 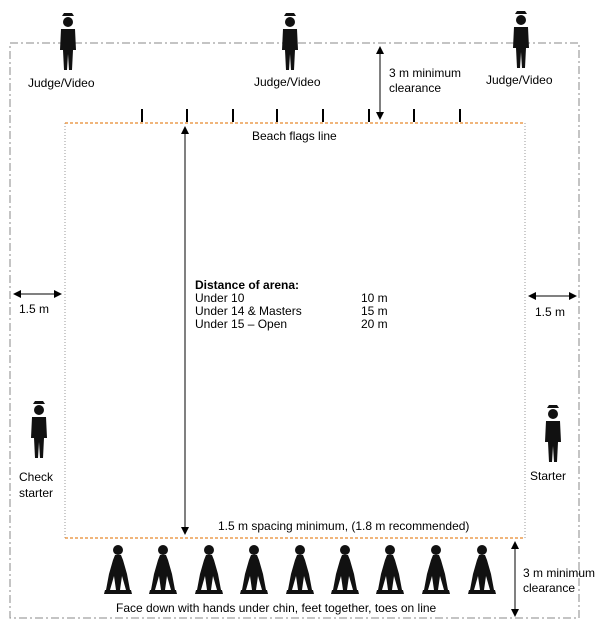 What do you see at coordinates (301, 115) in the screenshot?
I see `flags` at bounding box center [301, 115].